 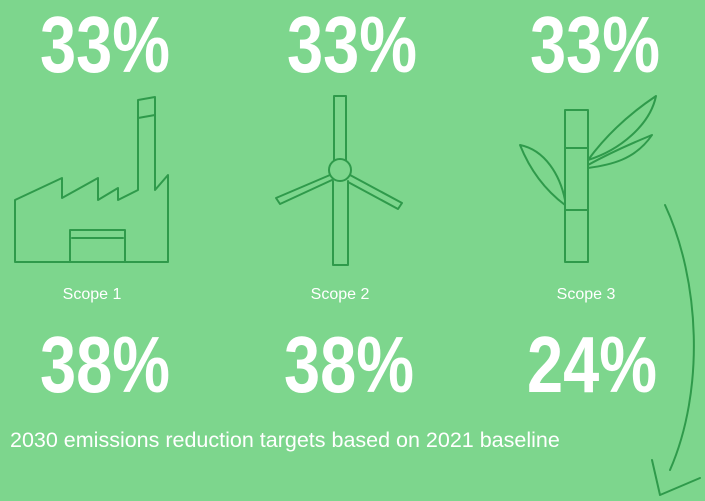 I want to click on factory-icon, so click(x=91, y=179).